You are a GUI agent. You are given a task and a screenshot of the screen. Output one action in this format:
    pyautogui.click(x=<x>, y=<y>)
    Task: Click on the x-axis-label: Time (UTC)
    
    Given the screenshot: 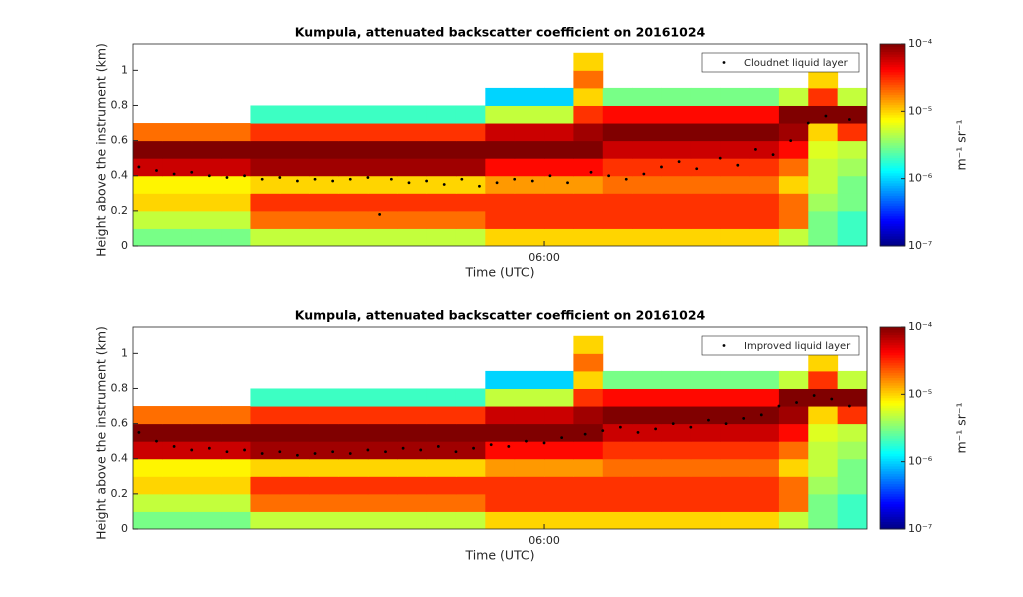 What is the action you would take?
    pyautogui.click(x=499, y=272)
    